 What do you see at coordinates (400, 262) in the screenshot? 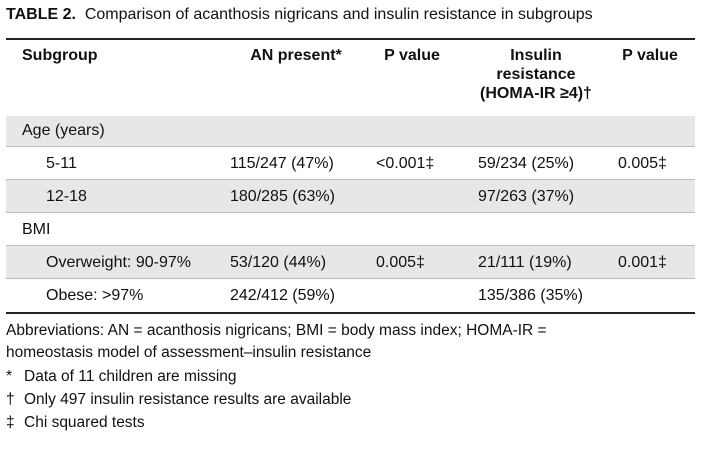
I see `cell-p-value-1: 0.005‡` at bounding box center [400, 262].